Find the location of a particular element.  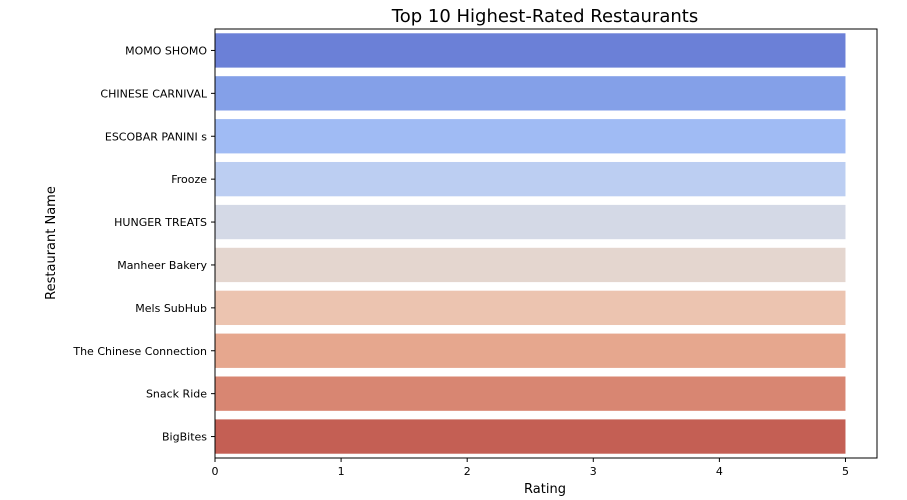

y-tick-label: Frooze is located at coordinates (189, 179).